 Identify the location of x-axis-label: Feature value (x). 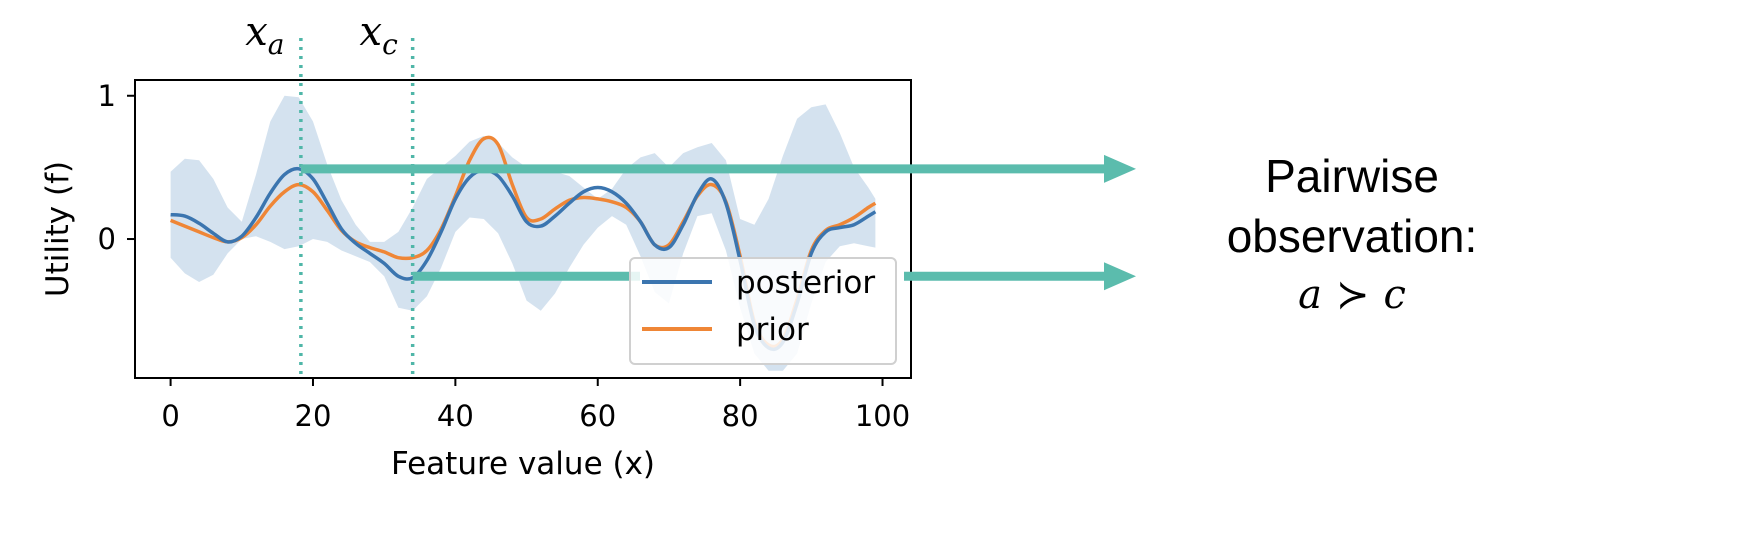
(523, 464).